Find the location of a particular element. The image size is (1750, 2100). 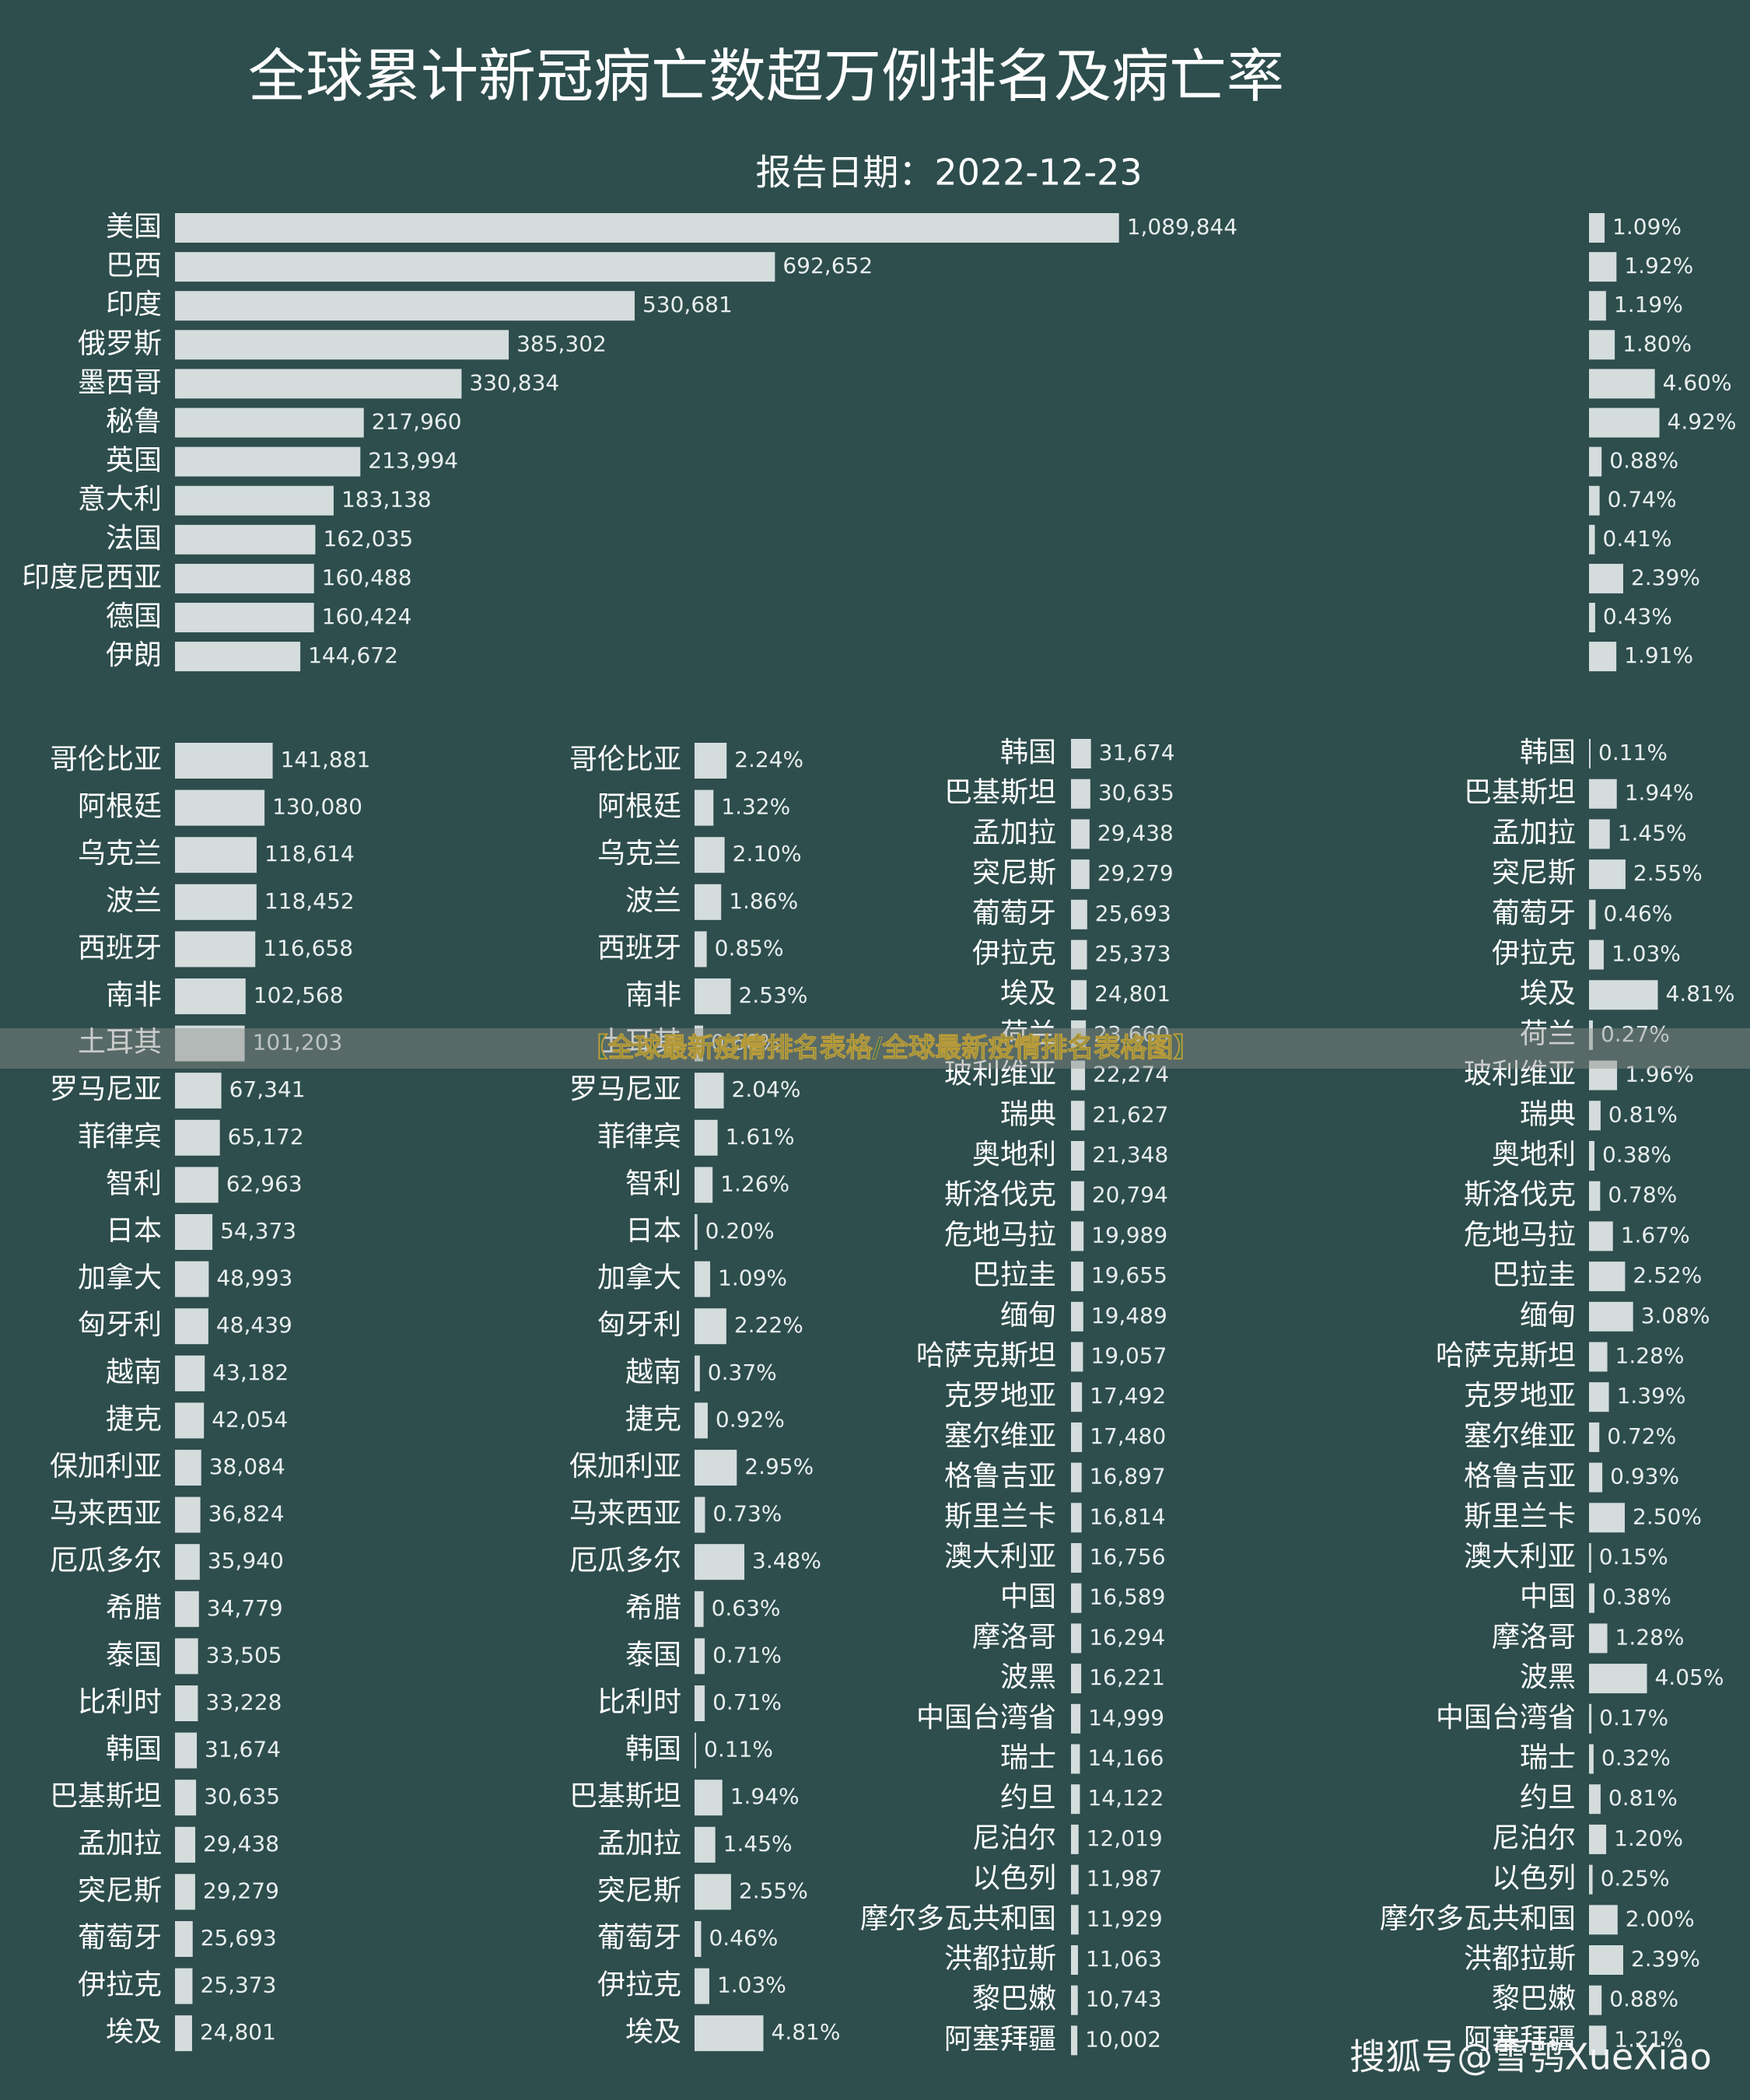

category-label: 南非 is located at coordinates (653, 995).